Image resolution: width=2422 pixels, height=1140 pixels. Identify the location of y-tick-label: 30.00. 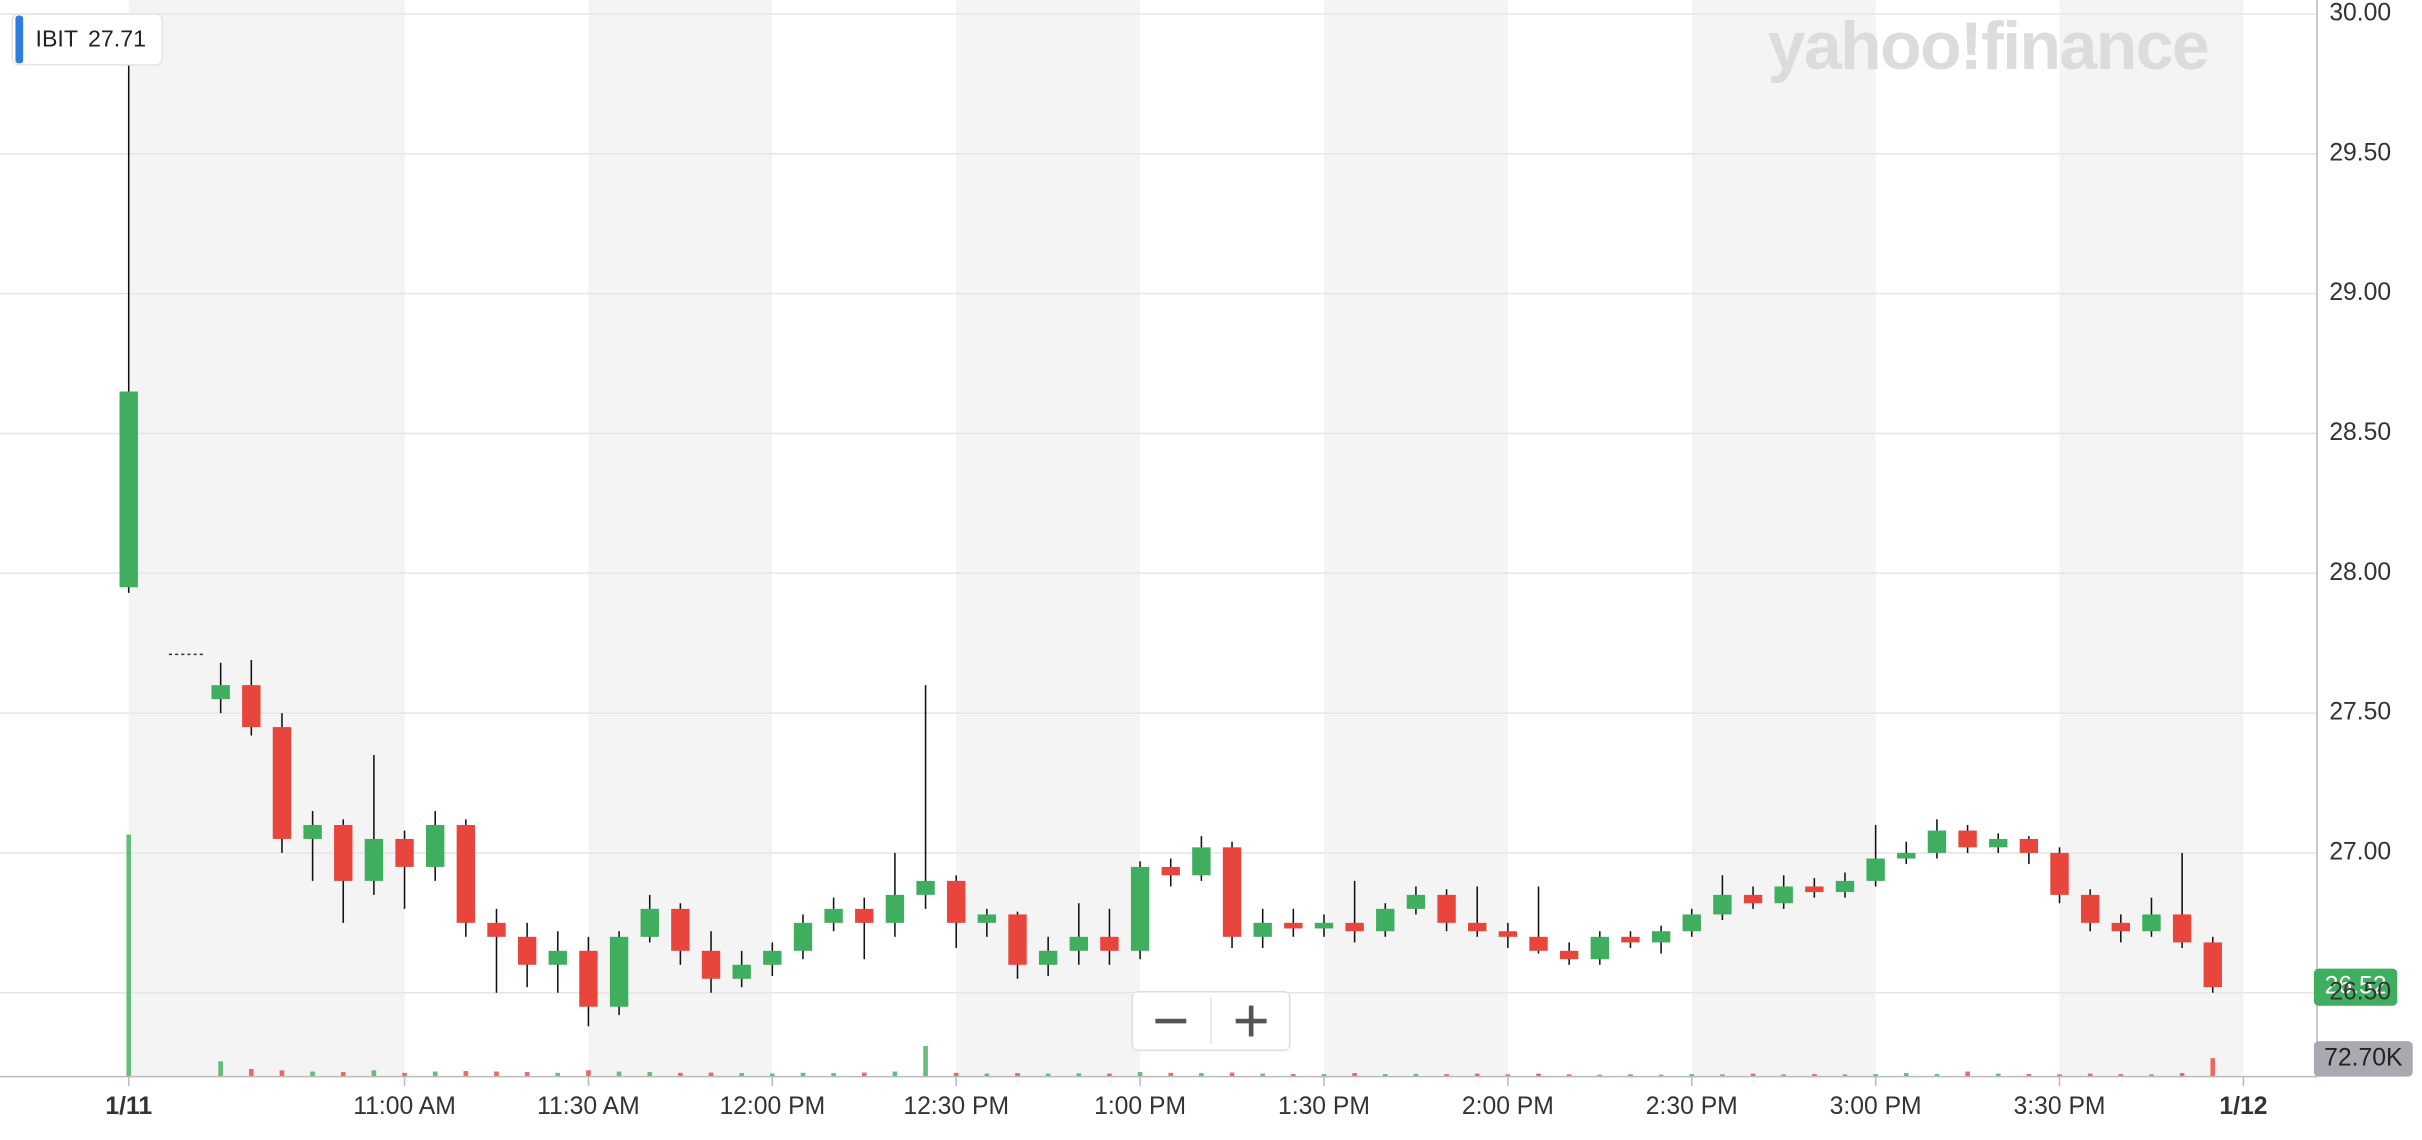
(2360, 13).